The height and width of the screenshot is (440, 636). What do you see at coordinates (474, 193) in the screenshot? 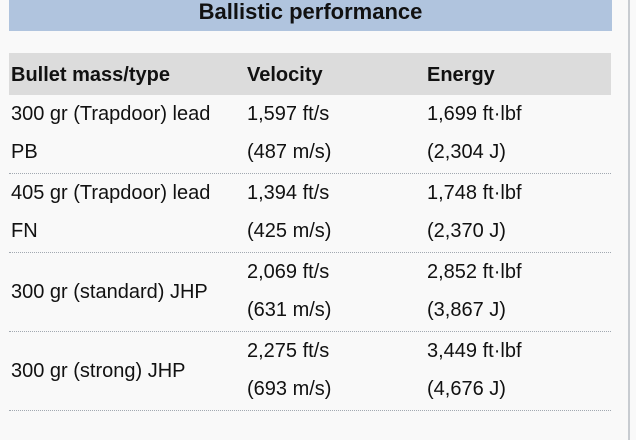
I see `energy-imperial: 1,748 ft·lbf` at bounding box center [474, 193].